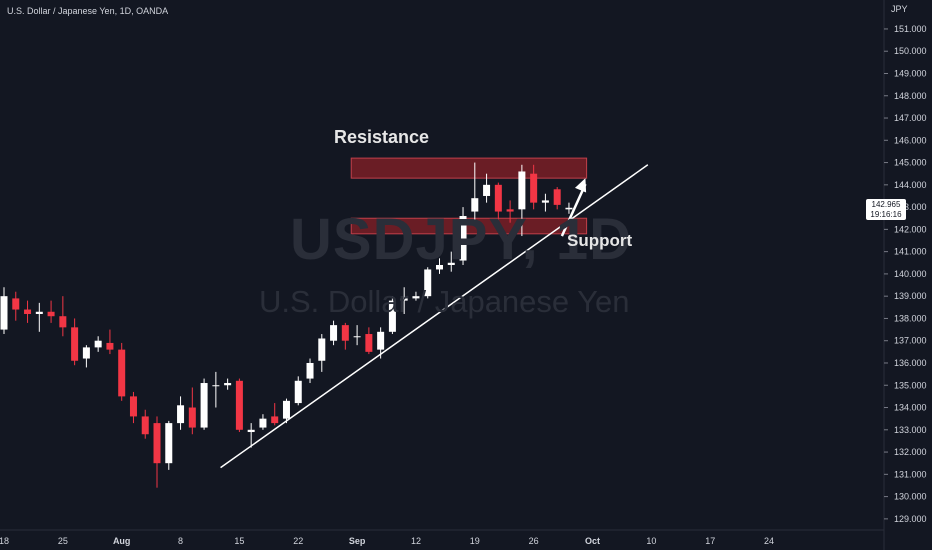  What do you see at coordinates (469, 168) in the screenshot?
I see `resistance-zone` at bounding box center [469, 168].